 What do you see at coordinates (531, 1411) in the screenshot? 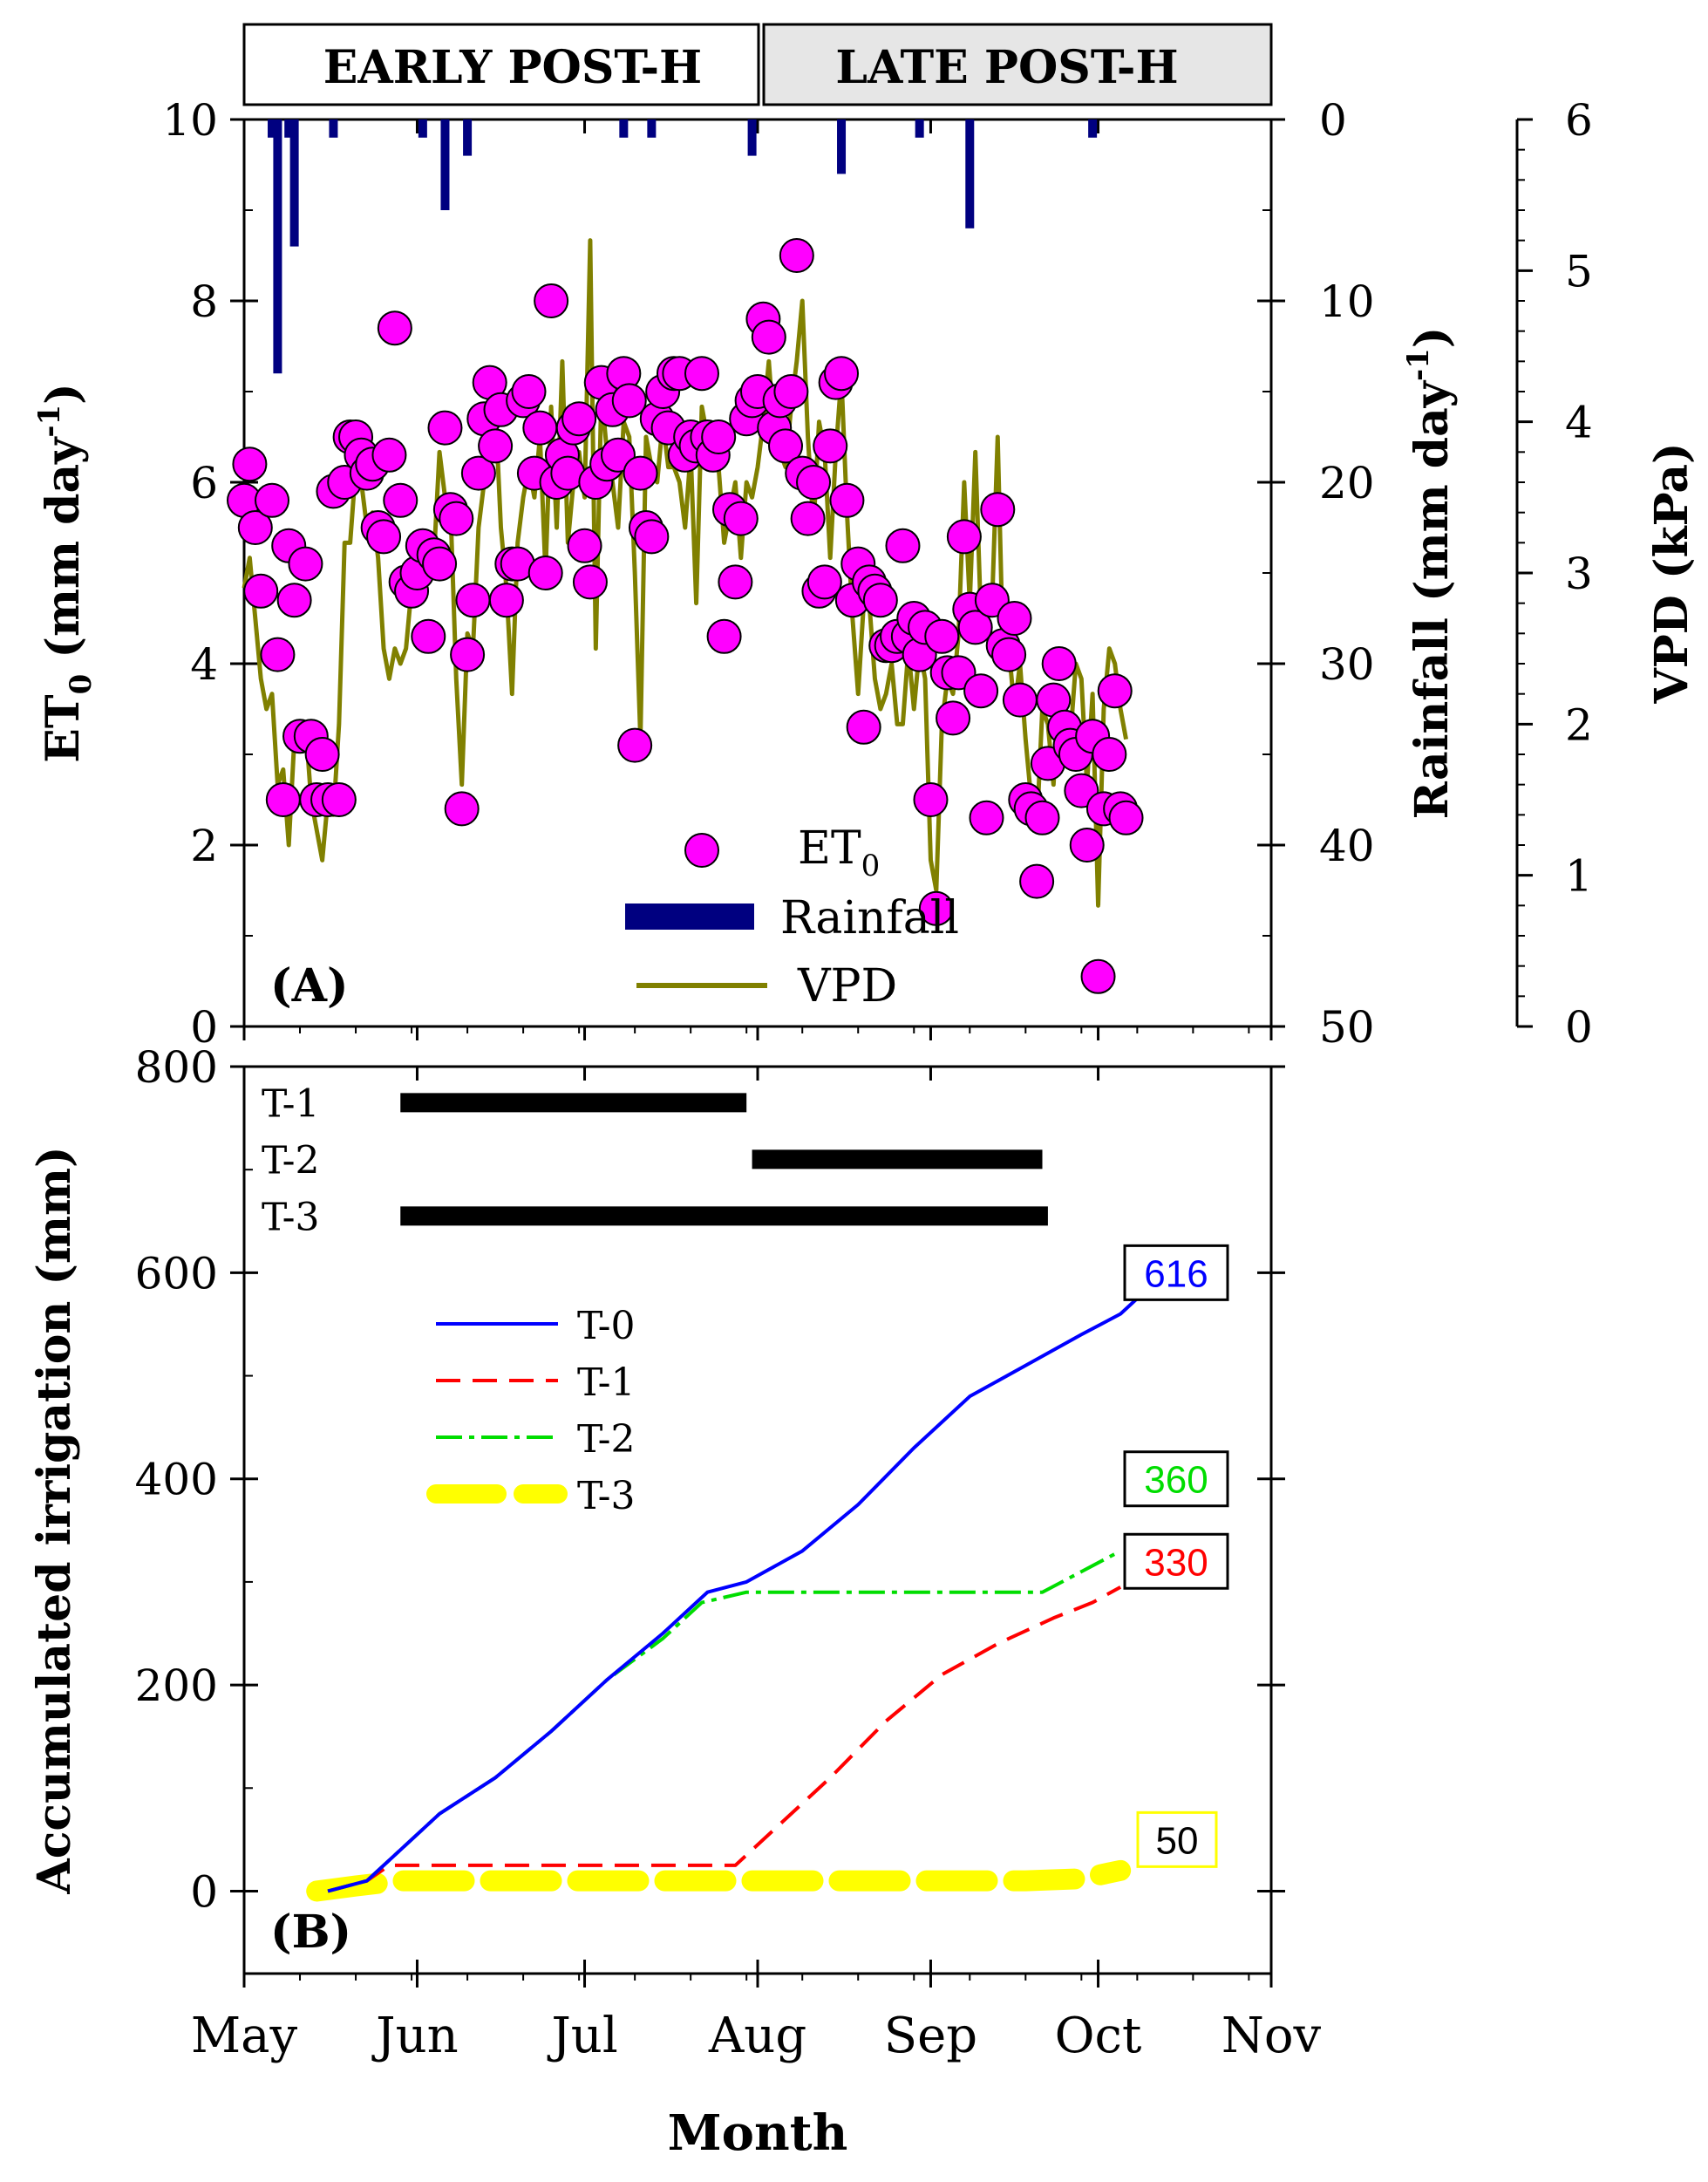
I see `panel-b-legend: T-0 T-1 T-2 T-3` at bounding box center [531, 1411].